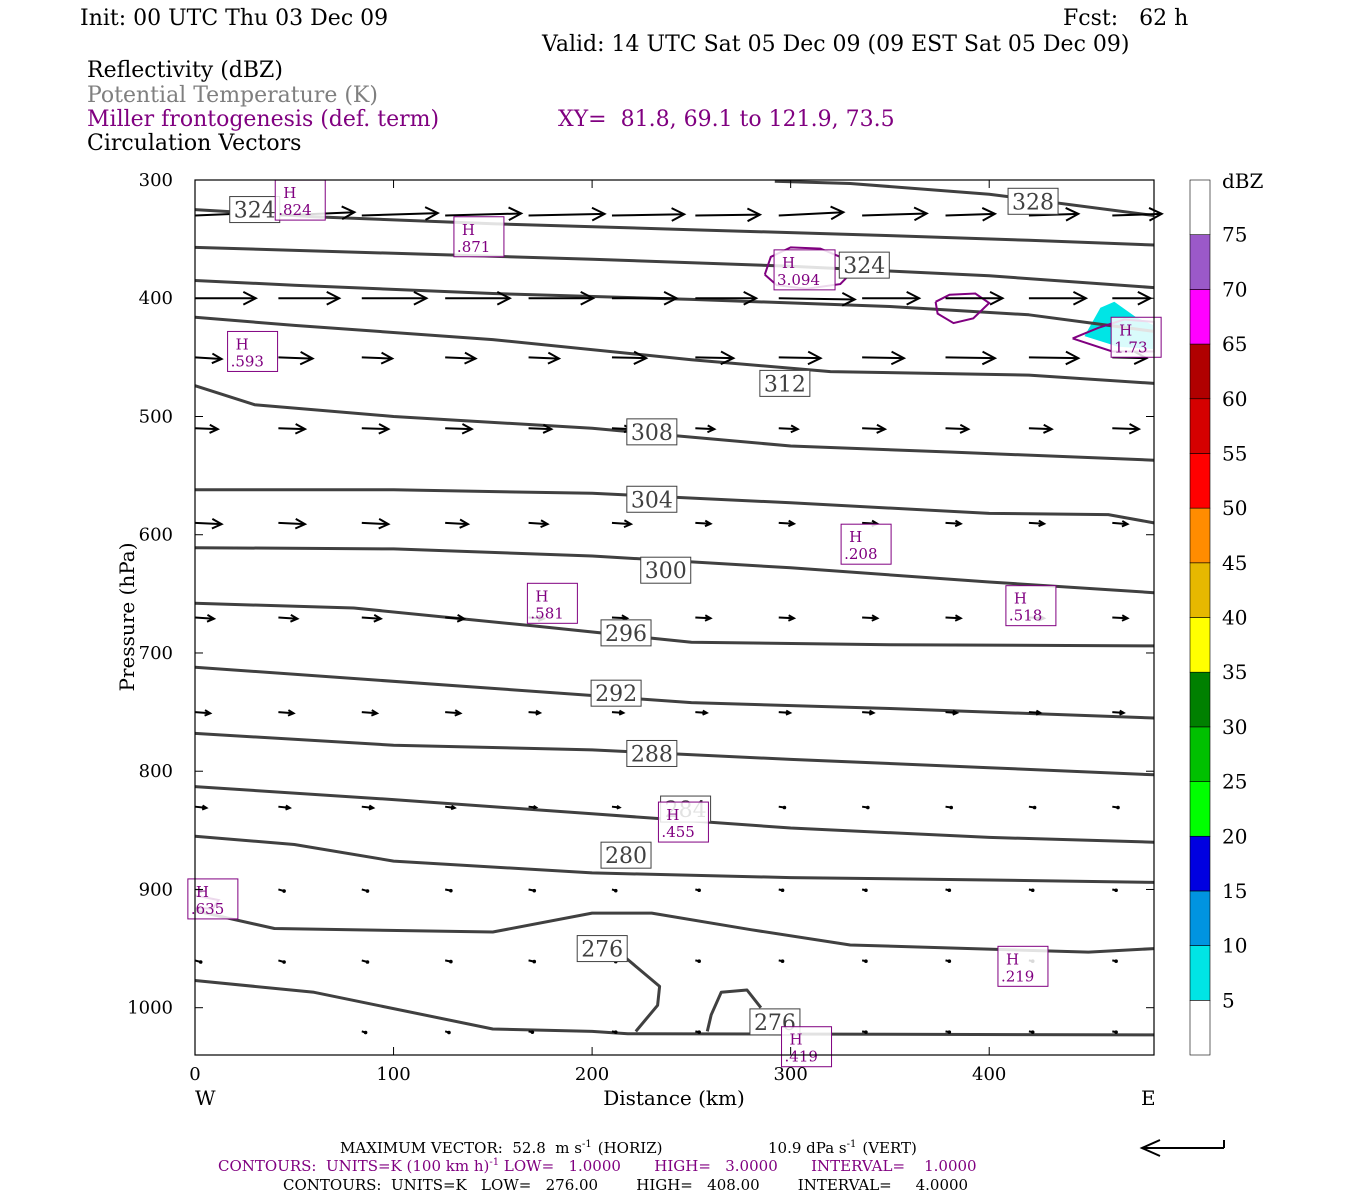 This screenshot has width=1350, height=1200. I want to click on colorbar: dBZ 5 10 15 20 25 30 35 40 45 50 55 60 65 70 75, so click(1226, 612).